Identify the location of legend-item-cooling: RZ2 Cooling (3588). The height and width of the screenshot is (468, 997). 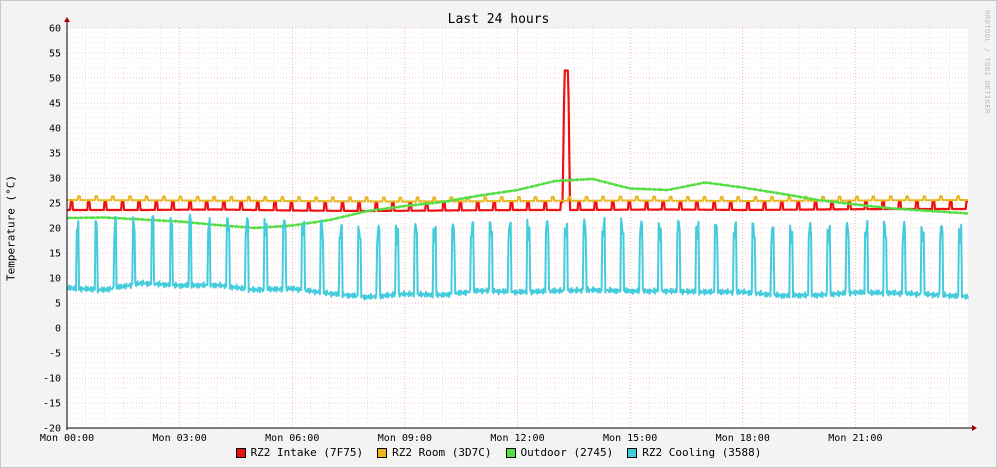
(694, 452).